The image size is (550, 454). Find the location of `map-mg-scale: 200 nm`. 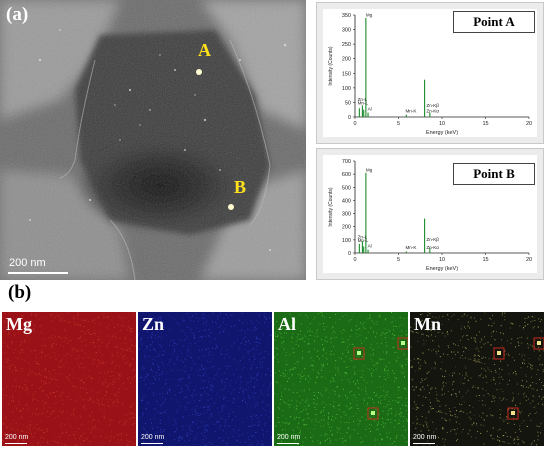

map-mg-scale: 200 nm is located at coordinates (17, 437).